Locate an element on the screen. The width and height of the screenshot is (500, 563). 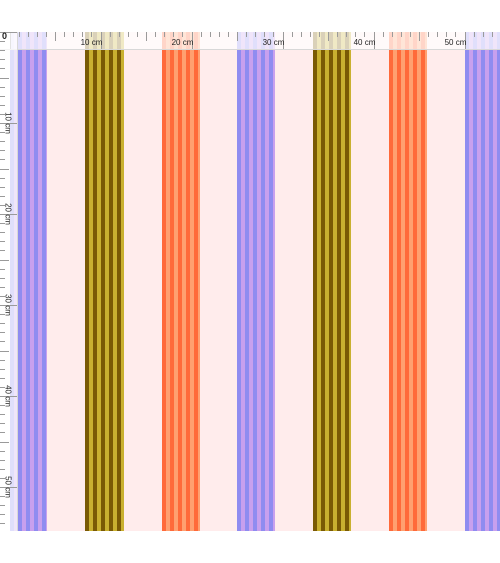
ruler-label-left: 40 cm is located at coordinates (8, 396).